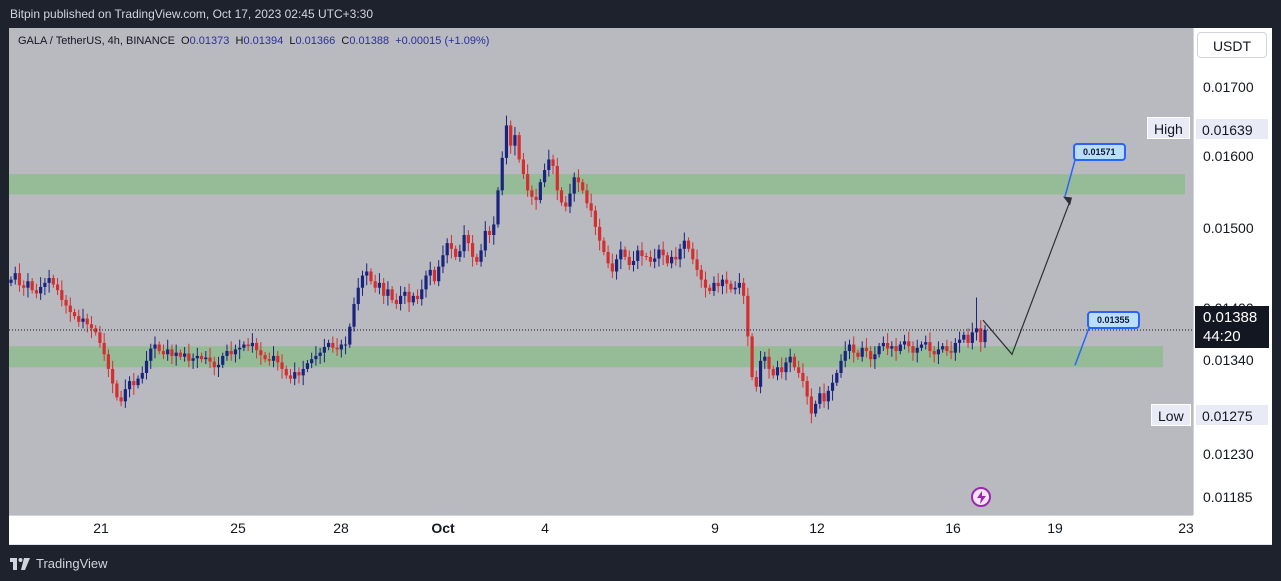  Describe the element at coordinates (72, 563) in the screenshot. I see `footer-brand-text: TradingView` at that location.